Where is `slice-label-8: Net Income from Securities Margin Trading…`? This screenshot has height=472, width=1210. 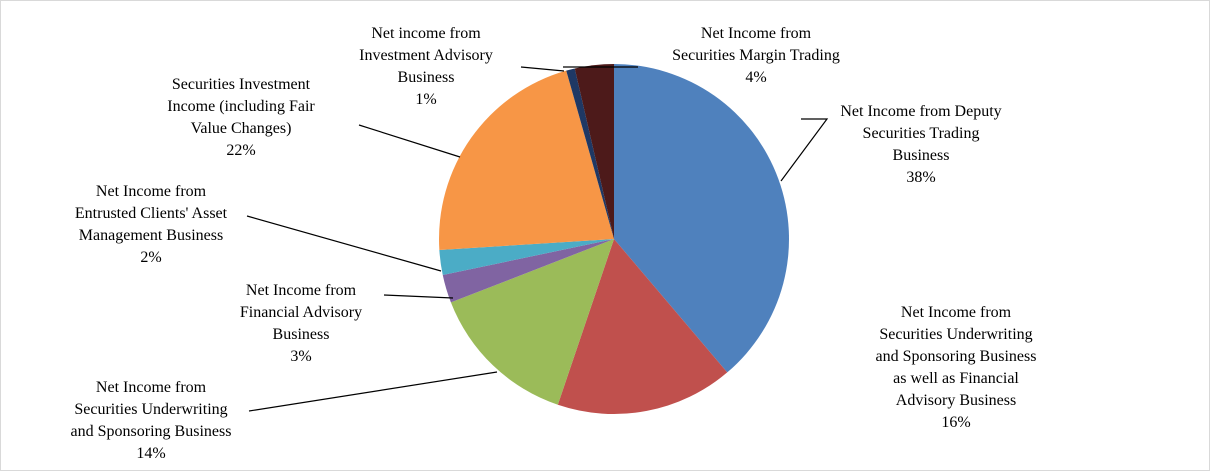 slice-label-8: Net Income from Securities Margin Trading… is located at coordinates (756, 55).